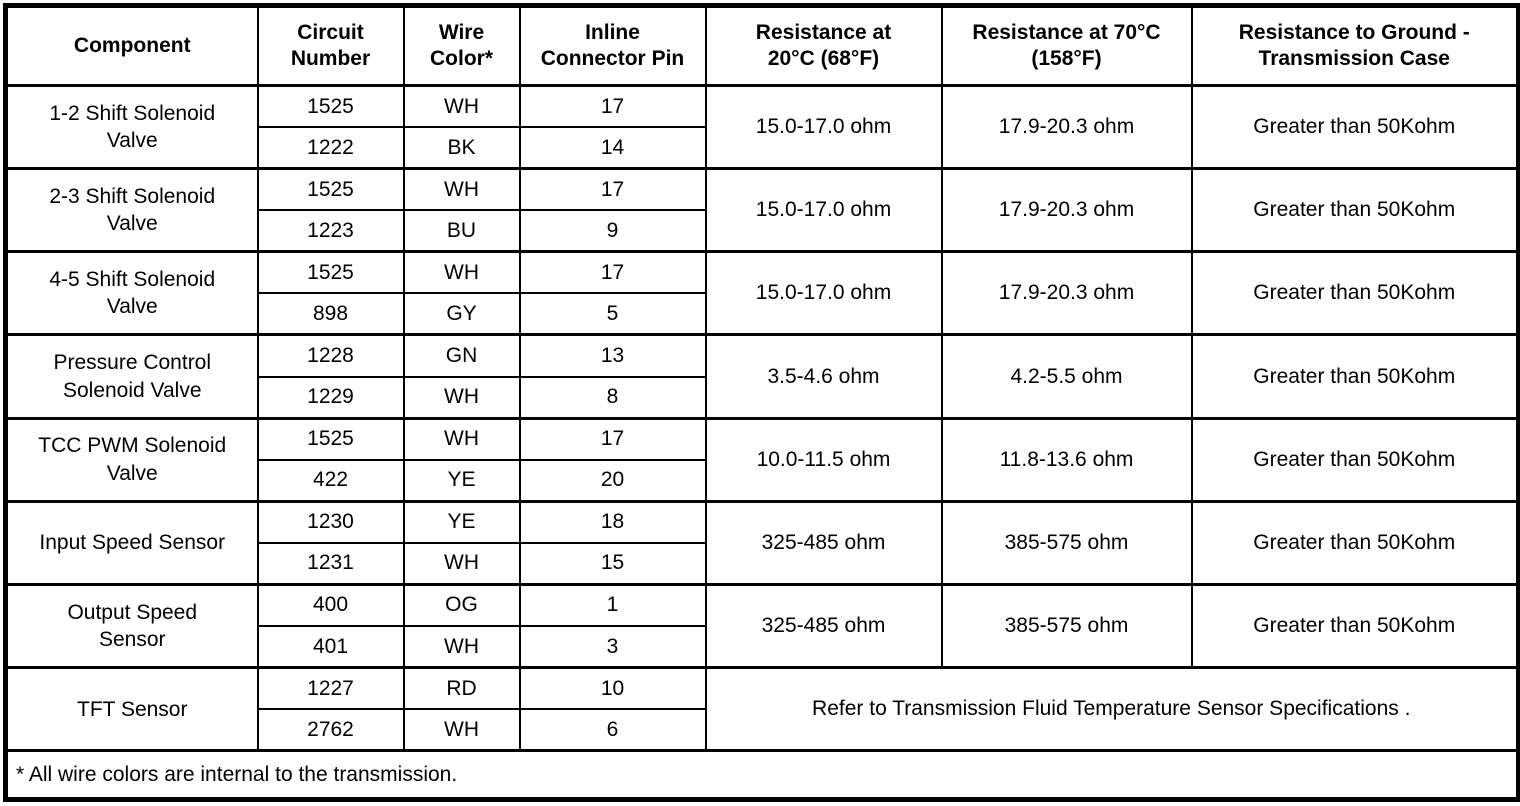  What do you see at coordinates (823, 376) in the screenshot?
I see `cell-resistance-20c: 3.5-4.6 ohm` at bounding box center [823, 376].